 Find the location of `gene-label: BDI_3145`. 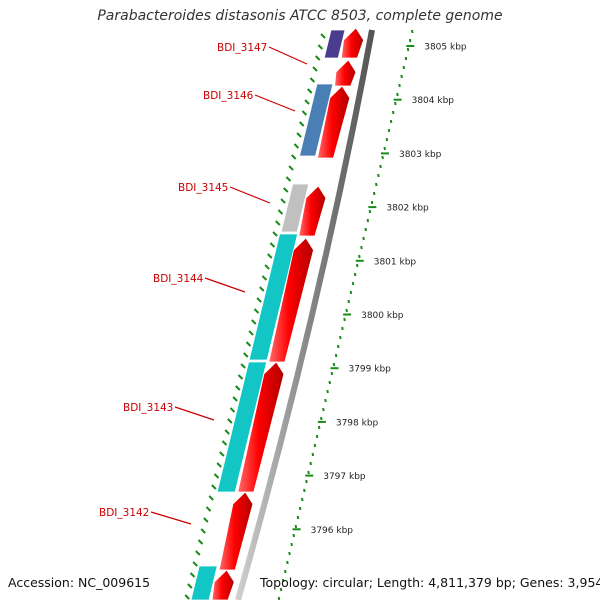

gene-label: BDI_3145 is located at coordinates (203, 188).